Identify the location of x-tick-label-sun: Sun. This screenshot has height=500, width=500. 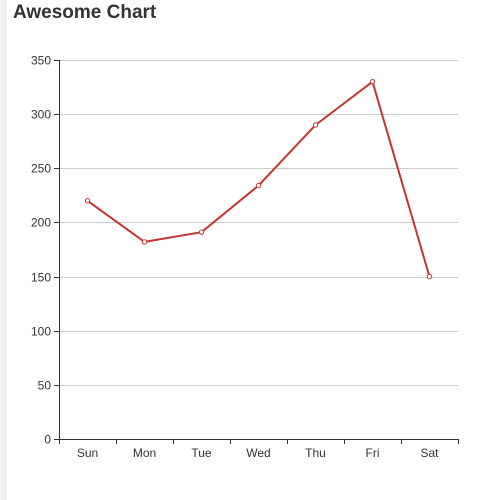
(87, 453).